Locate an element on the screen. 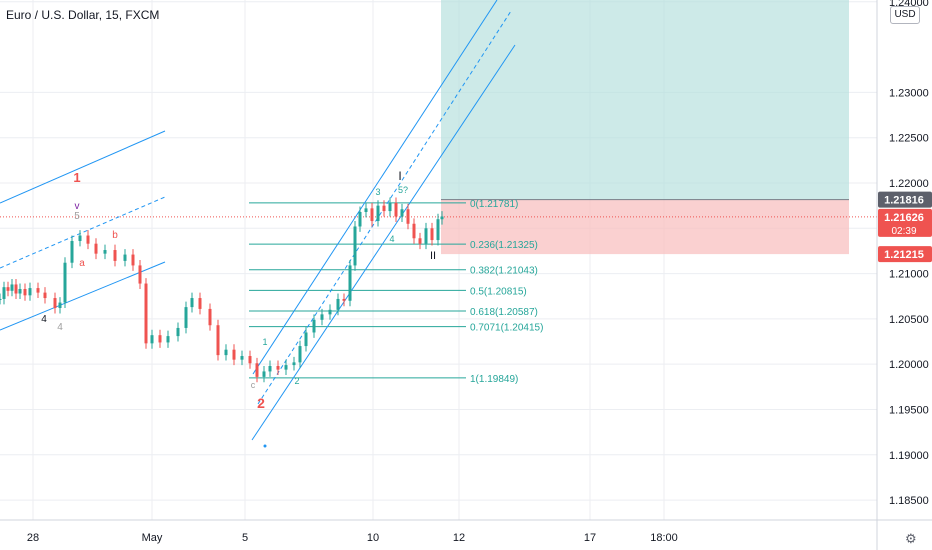  x-tick-label: 5 is located at coordinates (245, 538).